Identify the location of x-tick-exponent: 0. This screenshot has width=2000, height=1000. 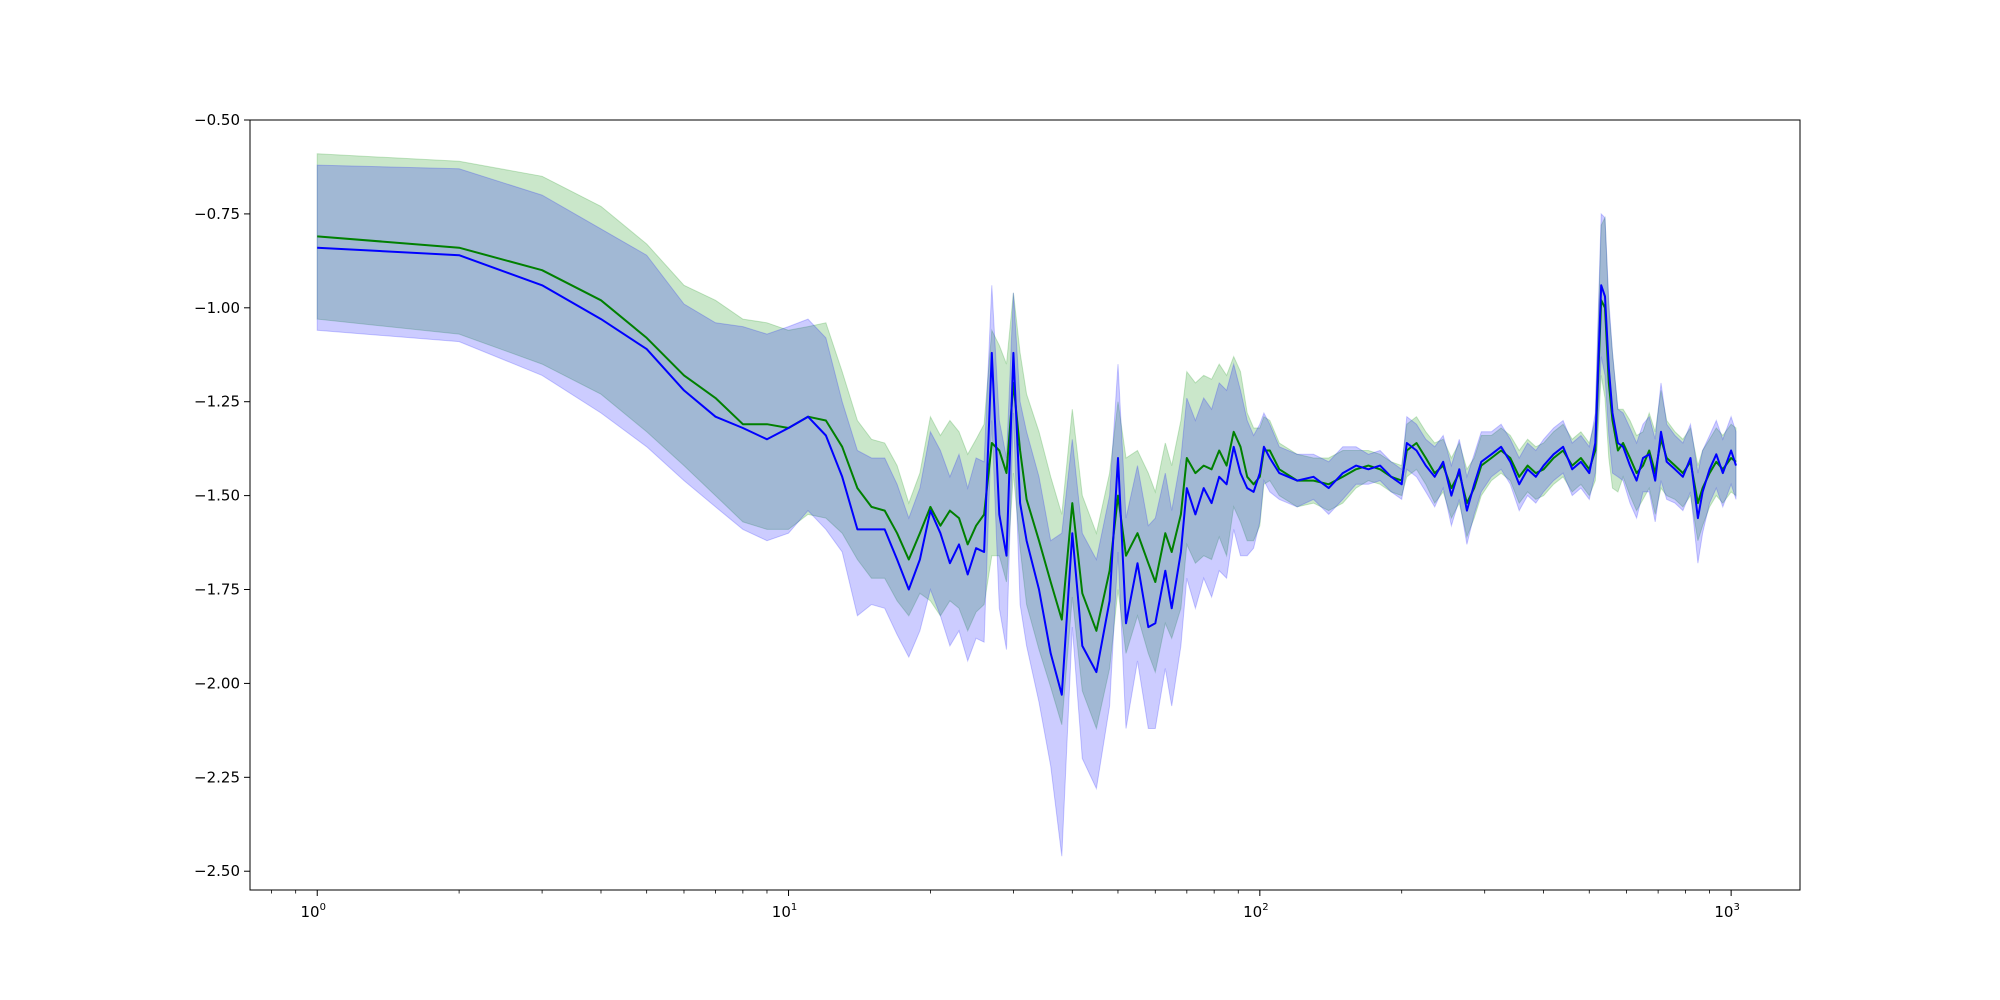
(323, 907).